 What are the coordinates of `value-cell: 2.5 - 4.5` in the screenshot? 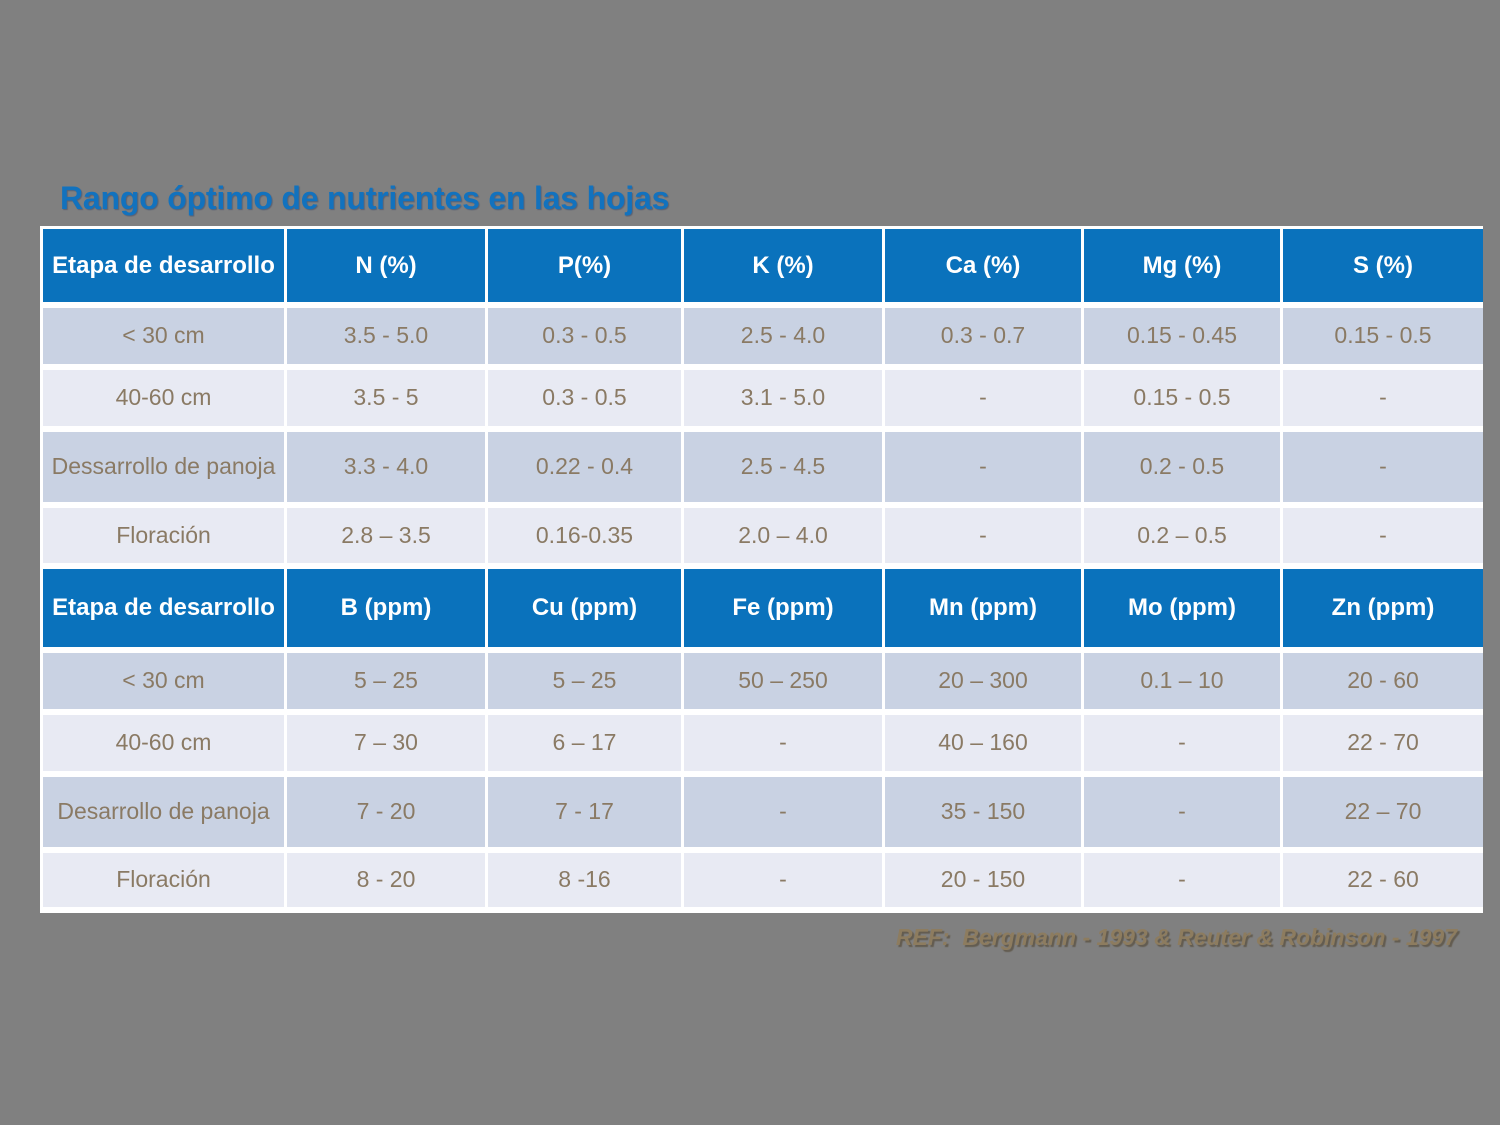 It's located at (784, 470).